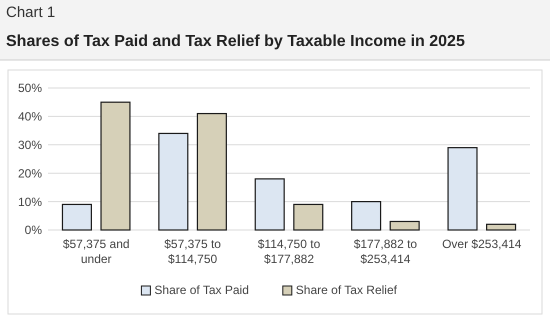 This screenshot has height=320, width=550. Describe the element at coordinates (30, 173) in the screenshot. I see `y-tick-label: 20%` at that location.